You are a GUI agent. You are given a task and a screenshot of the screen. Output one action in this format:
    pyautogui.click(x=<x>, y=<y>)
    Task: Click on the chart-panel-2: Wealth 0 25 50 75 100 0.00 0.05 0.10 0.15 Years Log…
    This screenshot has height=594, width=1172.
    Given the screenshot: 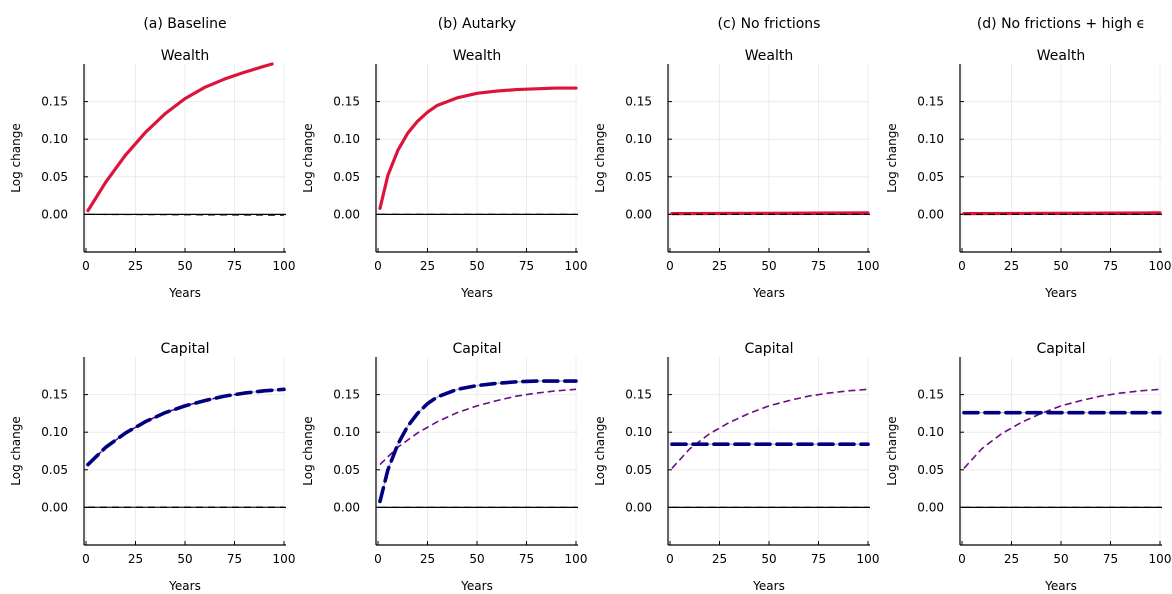 What is the action you would take?
    pyautogui.click(x=444, y=174)
    